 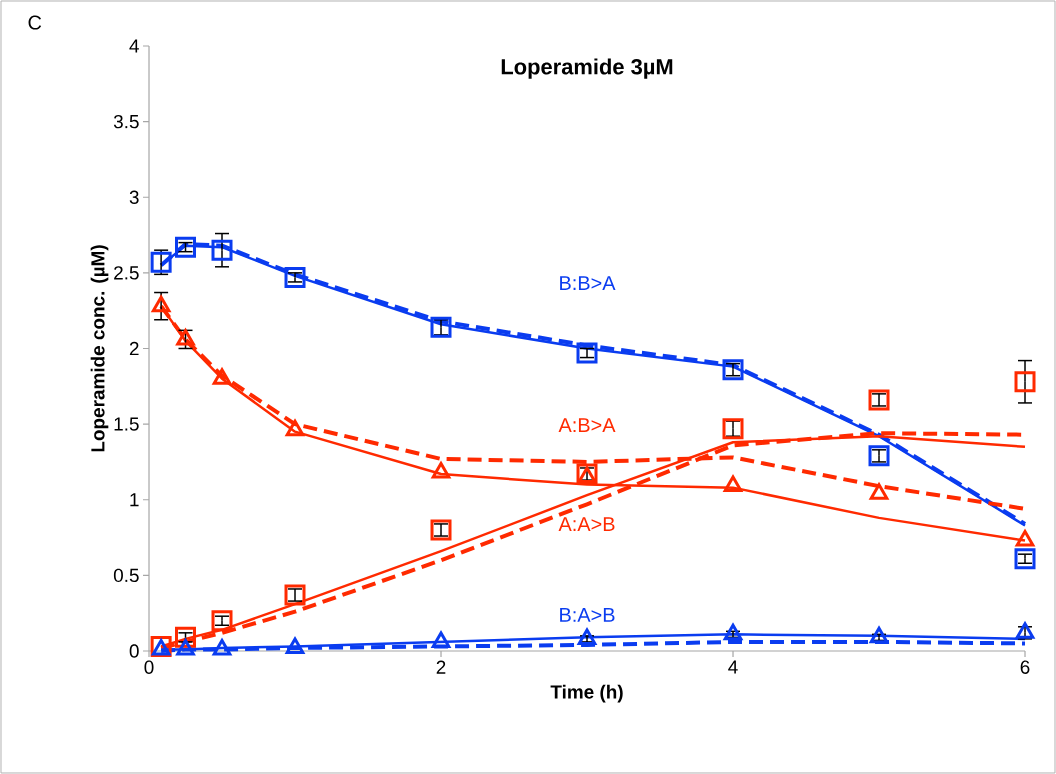 I want to click on text: C, so click(x=35, y=22).